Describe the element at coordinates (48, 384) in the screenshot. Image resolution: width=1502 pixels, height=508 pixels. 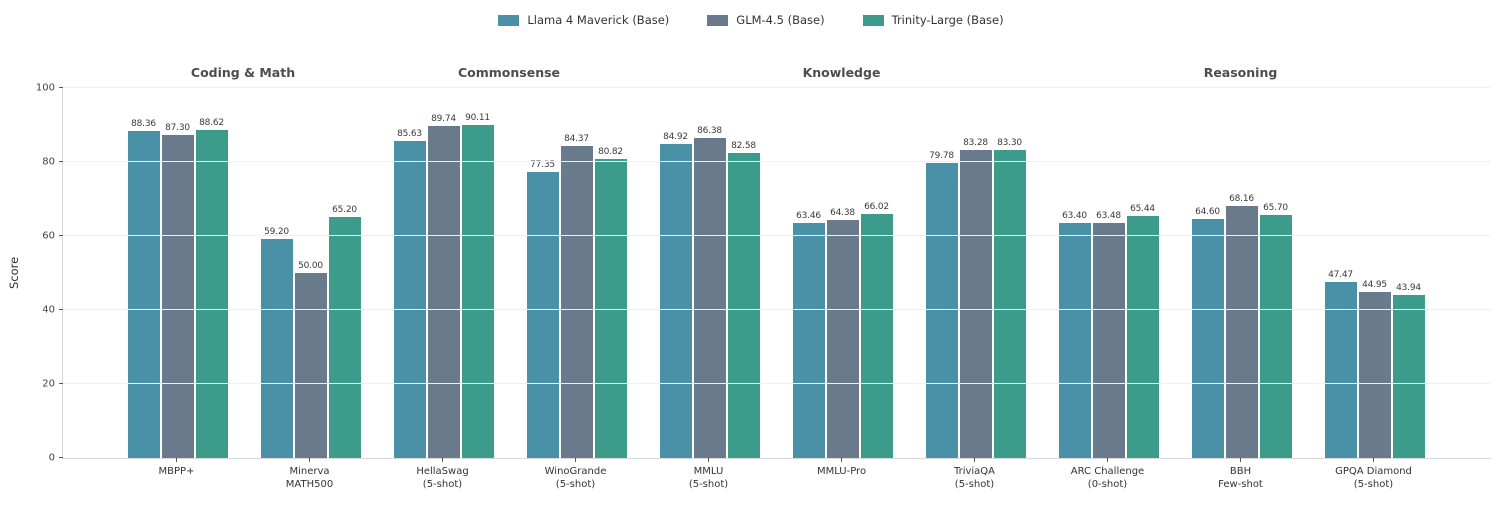
I see `y-tick-label: 20` at that location.